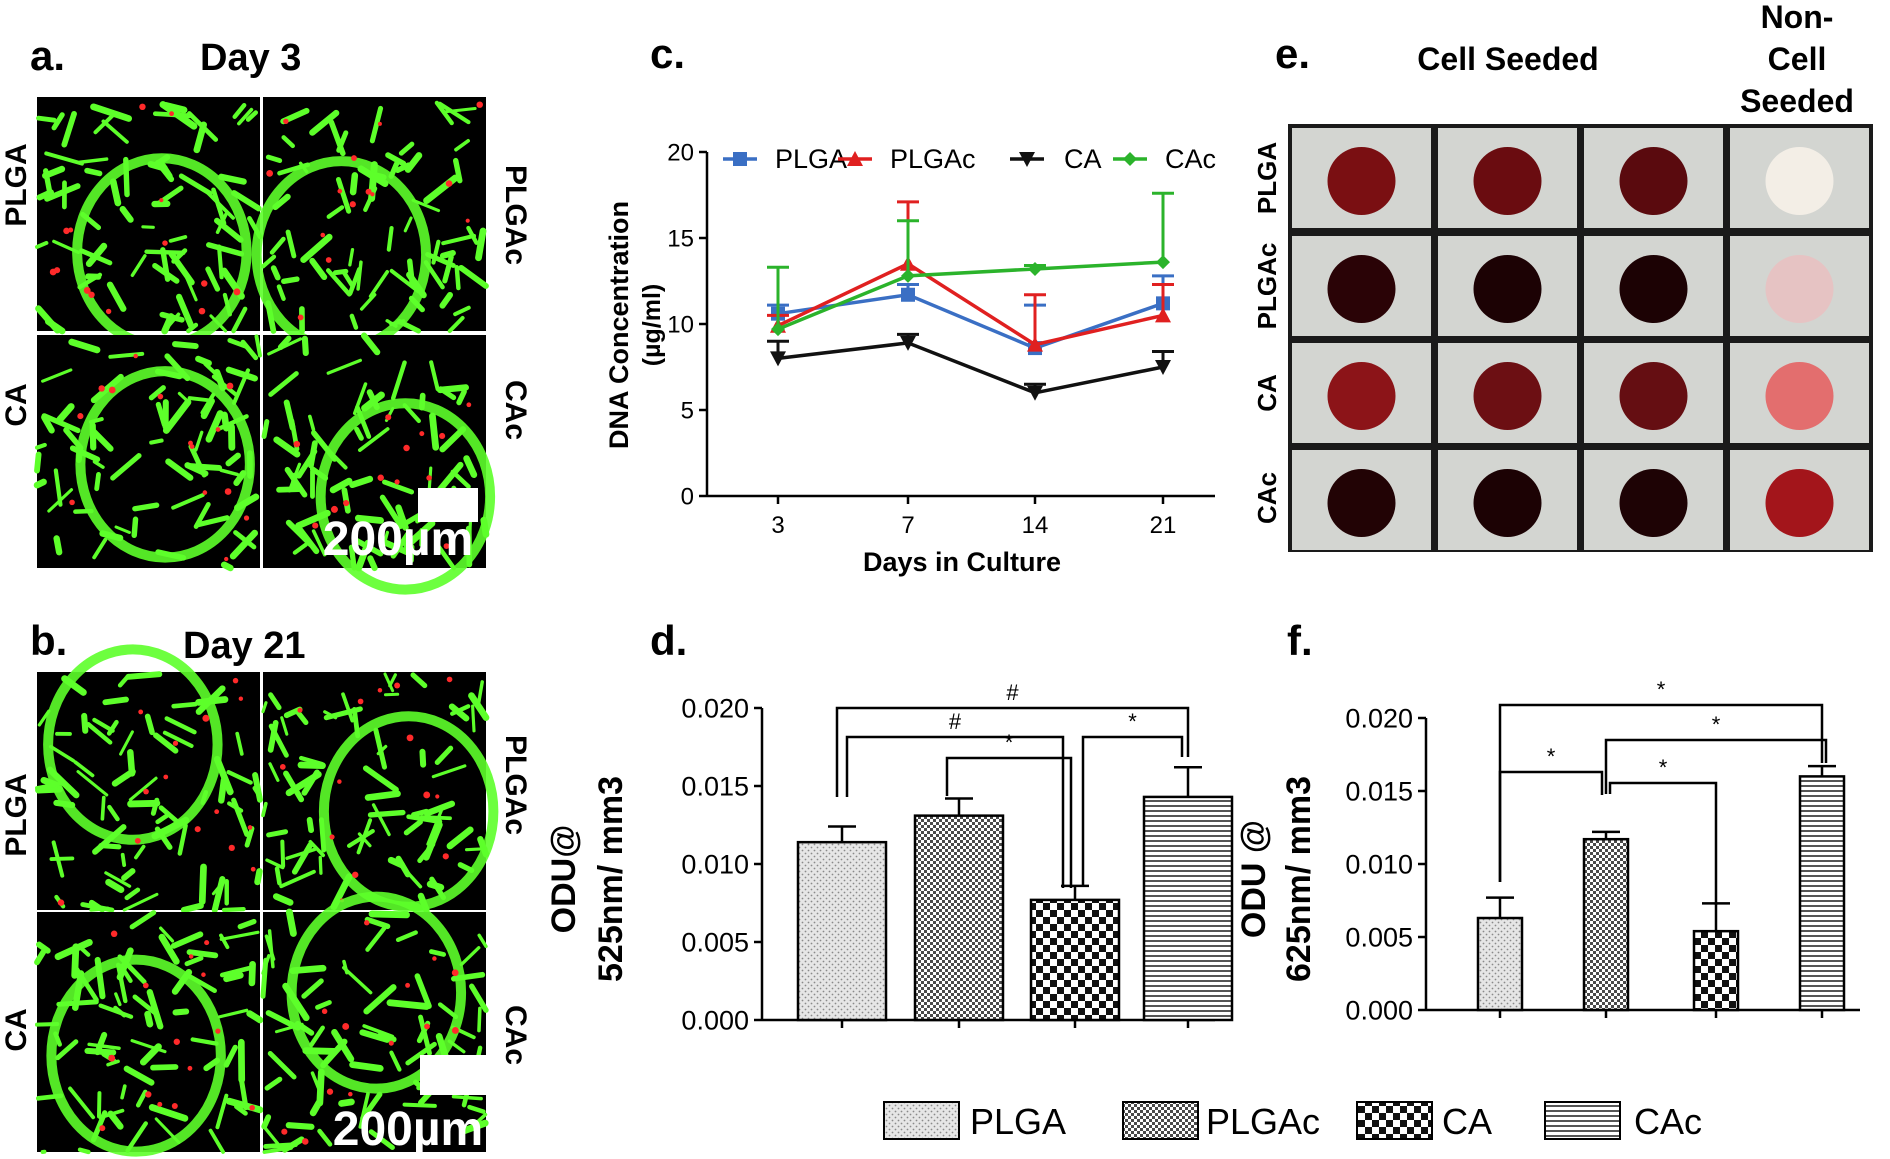 This screenshot has width=1890, height=1159. What do you see at coordinates (619, 325) in the screenshot?
I see `c-y-axis-label-1: DNA Concentration` at bounding box center [619, 325].